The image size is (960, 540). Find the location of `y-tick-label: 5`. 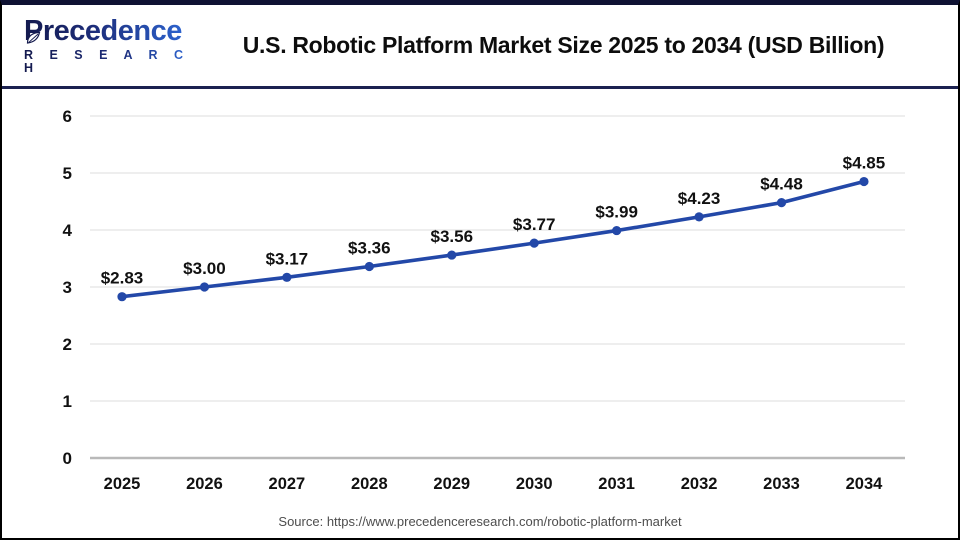

y-tick-label: 5 is located at coordinates (67, 173).